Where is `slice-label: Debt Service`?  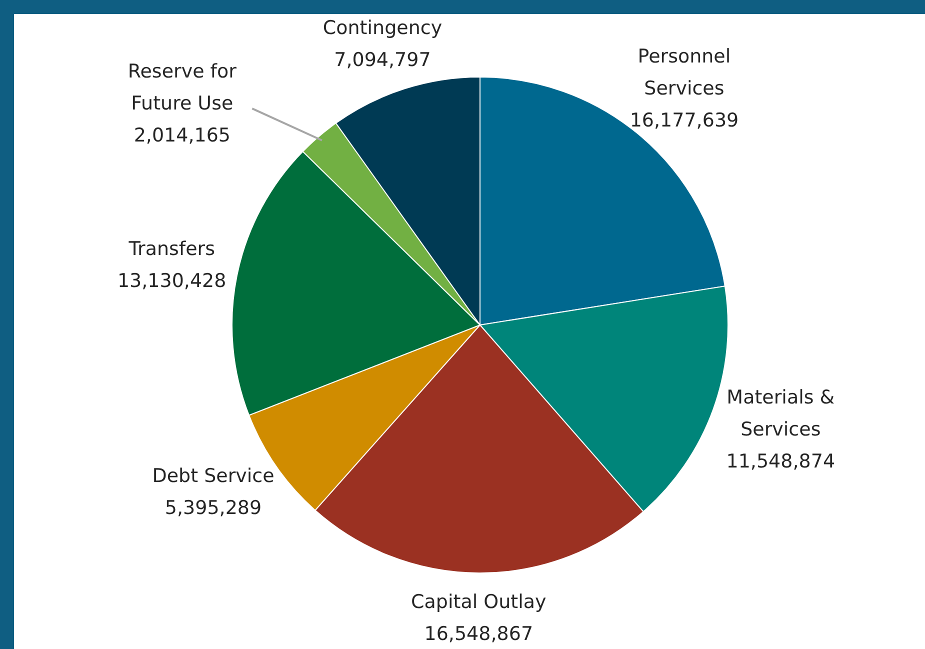
slice-label: Debt Service is located at coordinates (213, 476).